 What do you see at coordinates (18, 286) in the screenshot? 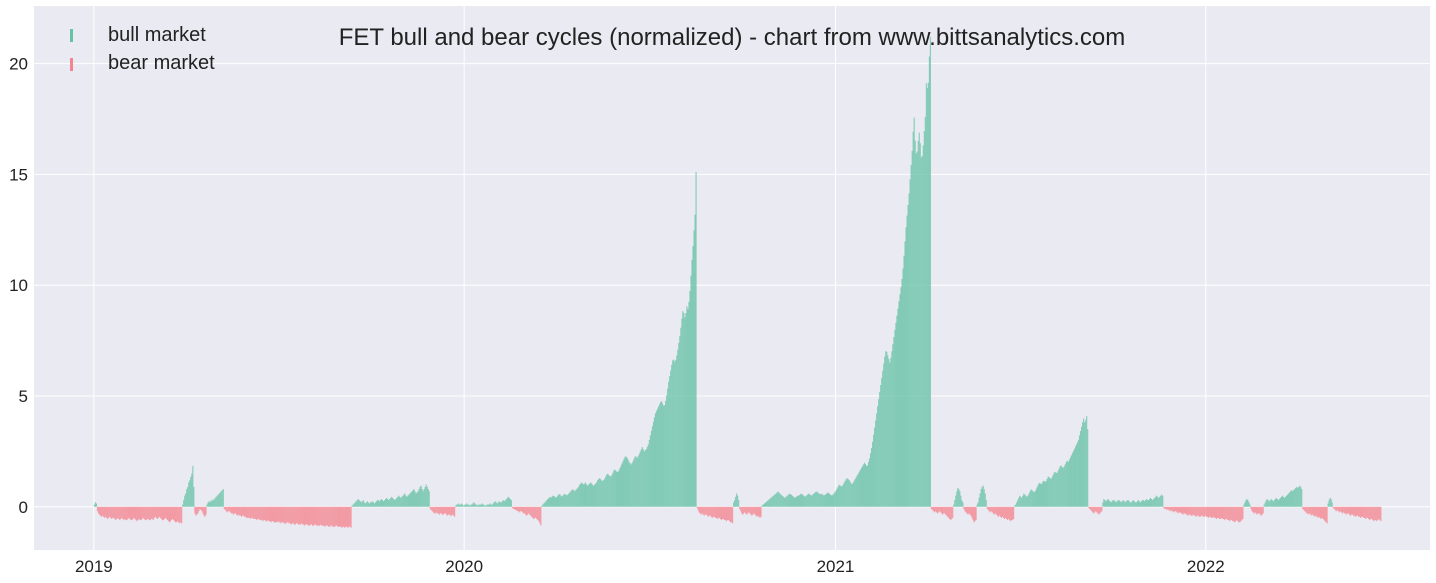
I see `y-axis-ticks: 0 5 10 15 20` at bounding box center [18, 286].